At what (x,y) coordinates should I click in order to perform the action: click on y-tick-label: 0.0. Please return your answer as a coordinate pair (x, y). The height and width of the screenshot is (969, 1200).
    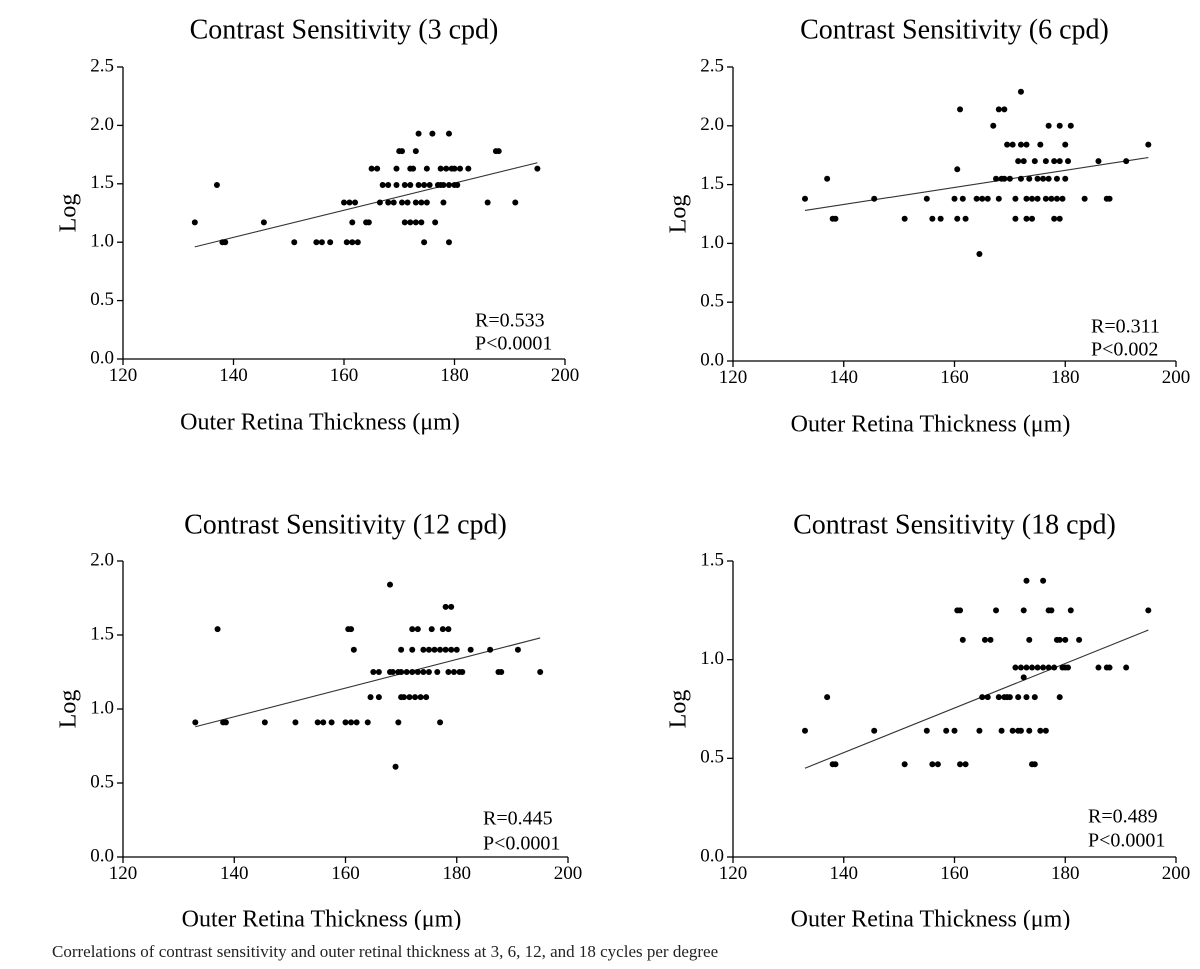
    Looking at the image, I should click on (712, 359).